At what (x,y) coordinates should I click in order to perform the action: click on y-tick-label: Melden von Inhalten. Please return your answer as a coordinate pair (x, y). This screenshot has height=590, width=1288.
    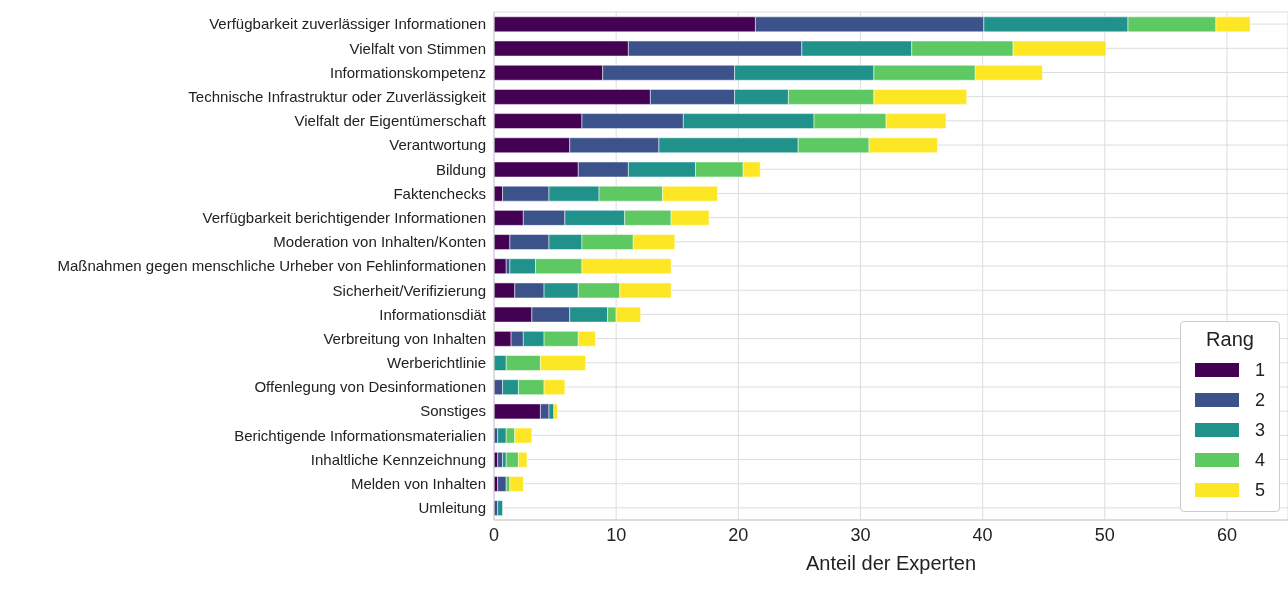
    Looking at the image, I should click on (418, 484).